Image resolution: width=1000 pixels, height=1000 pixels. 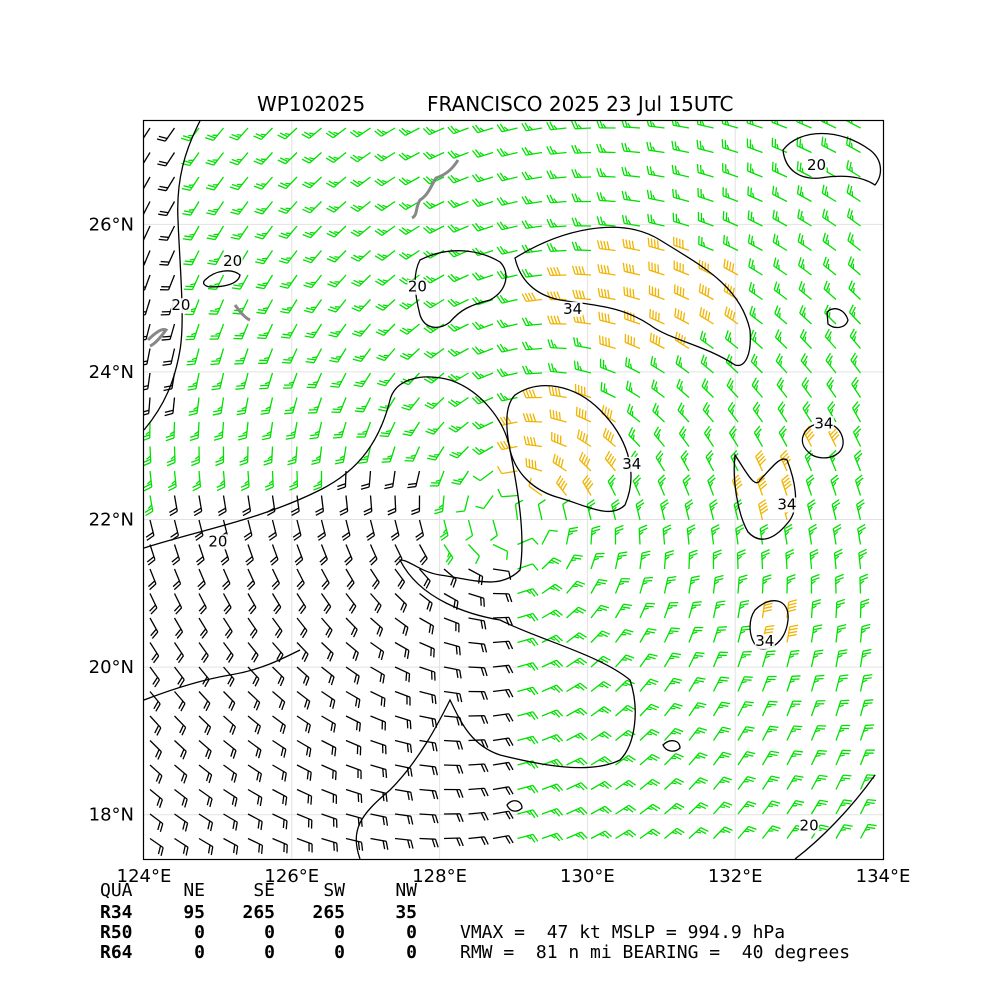 I want to click on contour-label: 34, so click(x=572, y=309).